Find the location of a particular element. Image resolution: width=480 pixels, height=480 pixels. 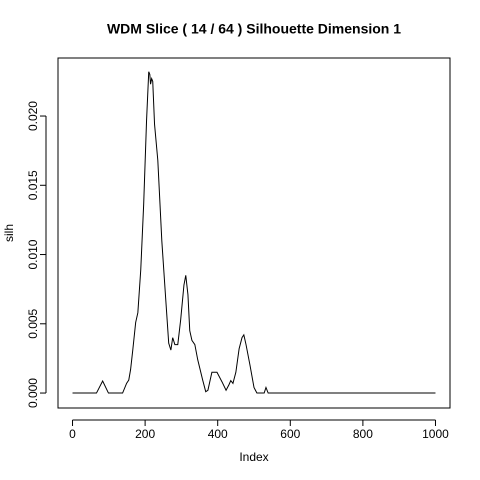

x-tick-label: 600 is located at coordinates (290, 434).